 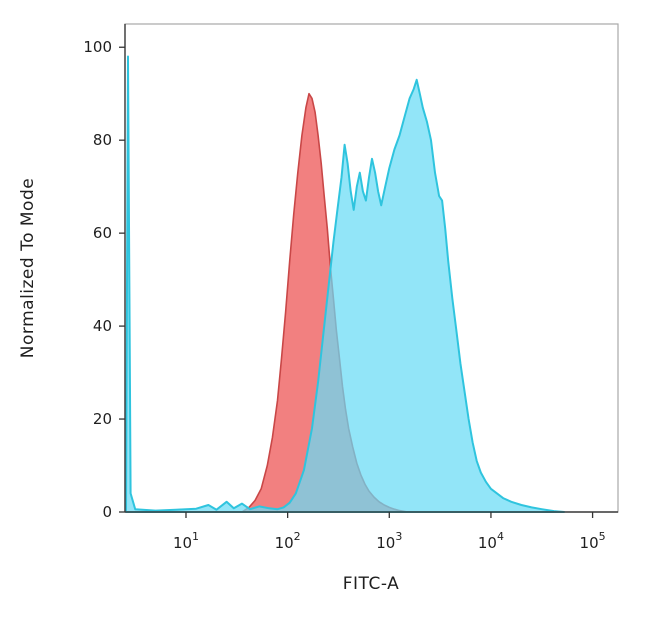 What do you see at coordinates (593, 541) in the screenshot?
I see `x-tick-label: 10⁵` at bounding box center [593, 541].